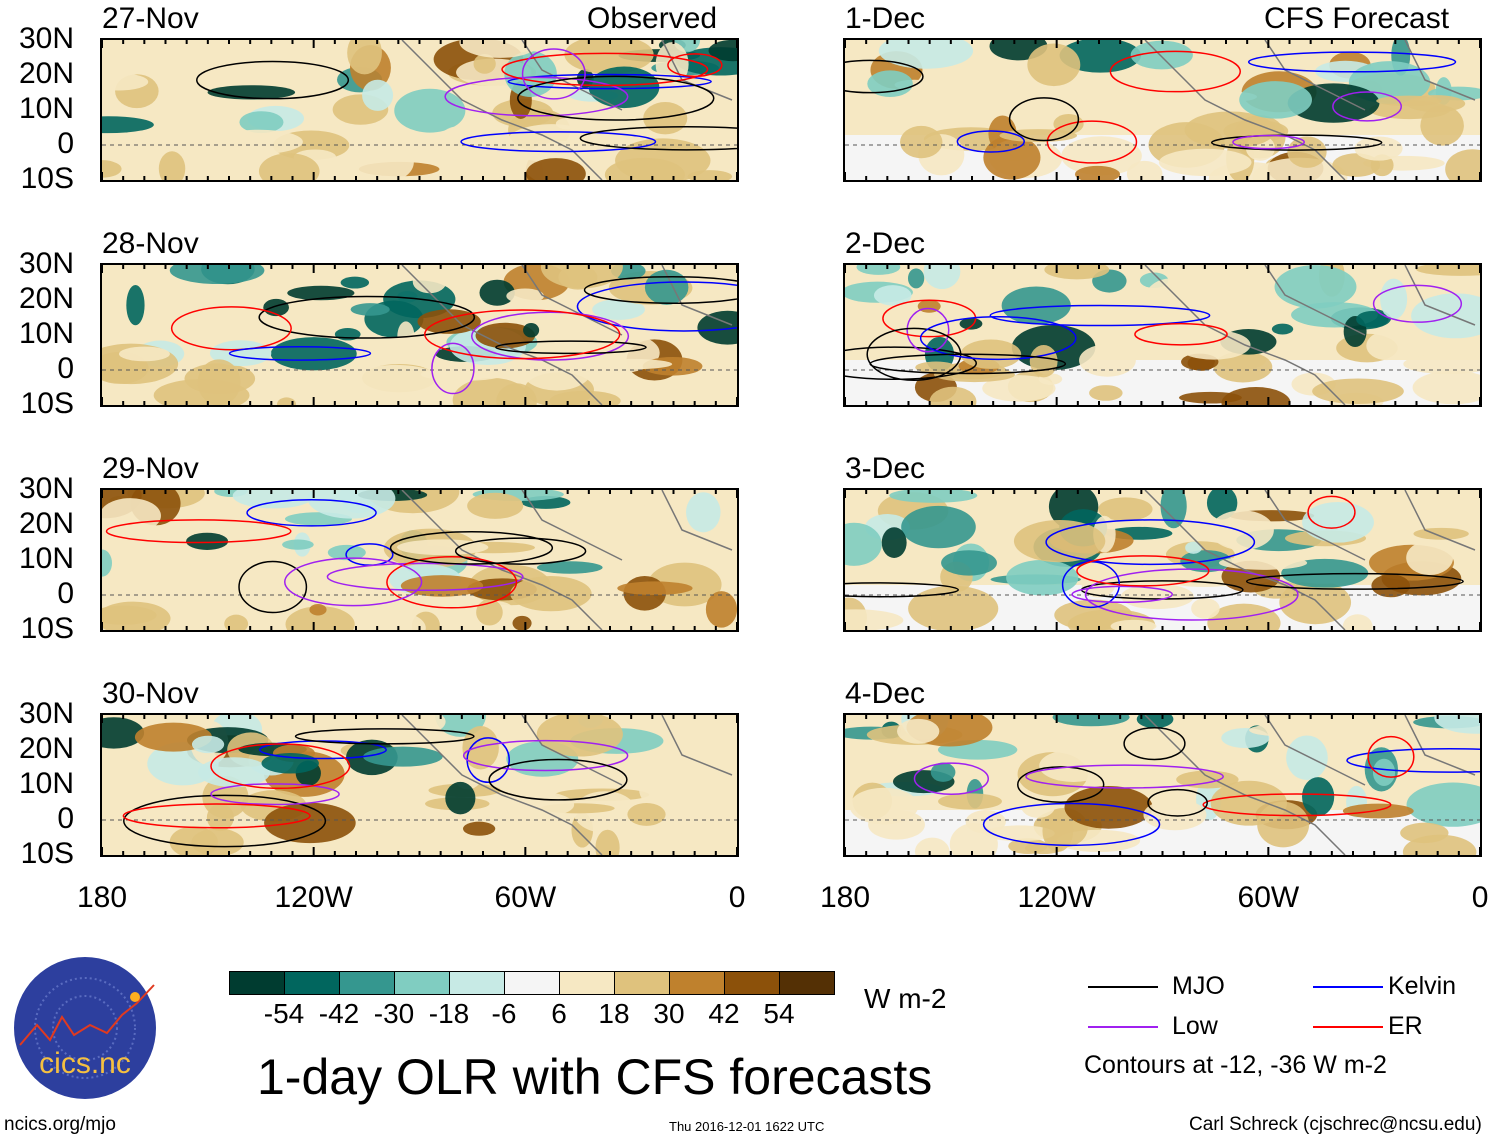 This screenshot has width=1510, height=1142. What do you see at coordinates (46, 783) in the screenshot?
I see `lat-tick-label: 10N` at bounding box center [46, 783].